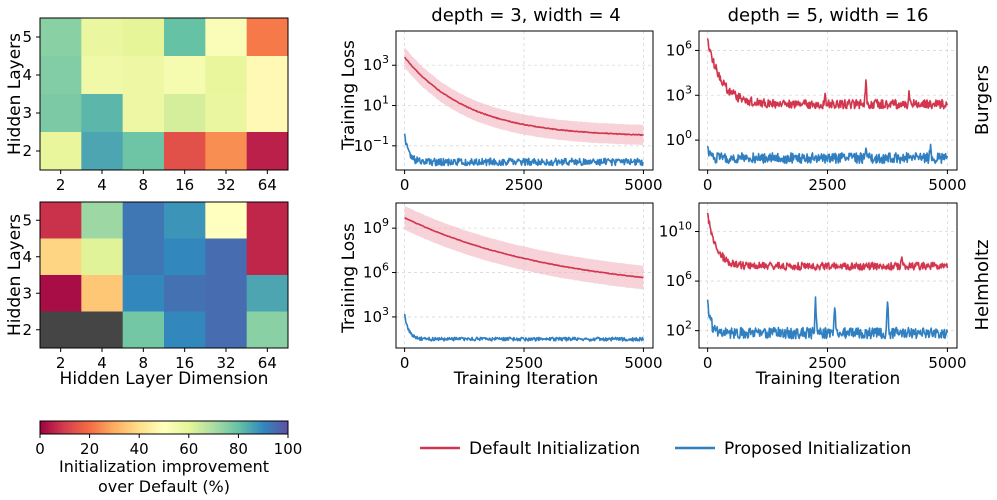 The image size is (997, 500). Describe the element at coordinates (27, 113) in the screenshot. I see `y-tick-label: 3` at that location.